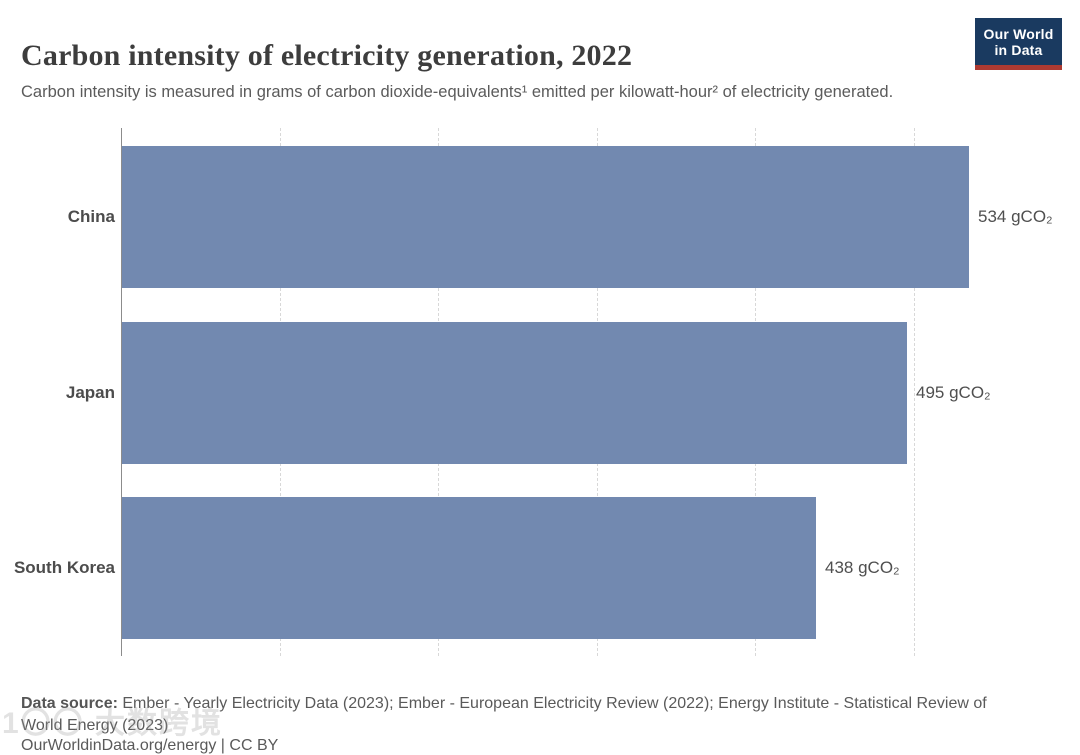  I want to click on license-line: OurWorldinData.org/energy | CC BY, so click(150, 745).